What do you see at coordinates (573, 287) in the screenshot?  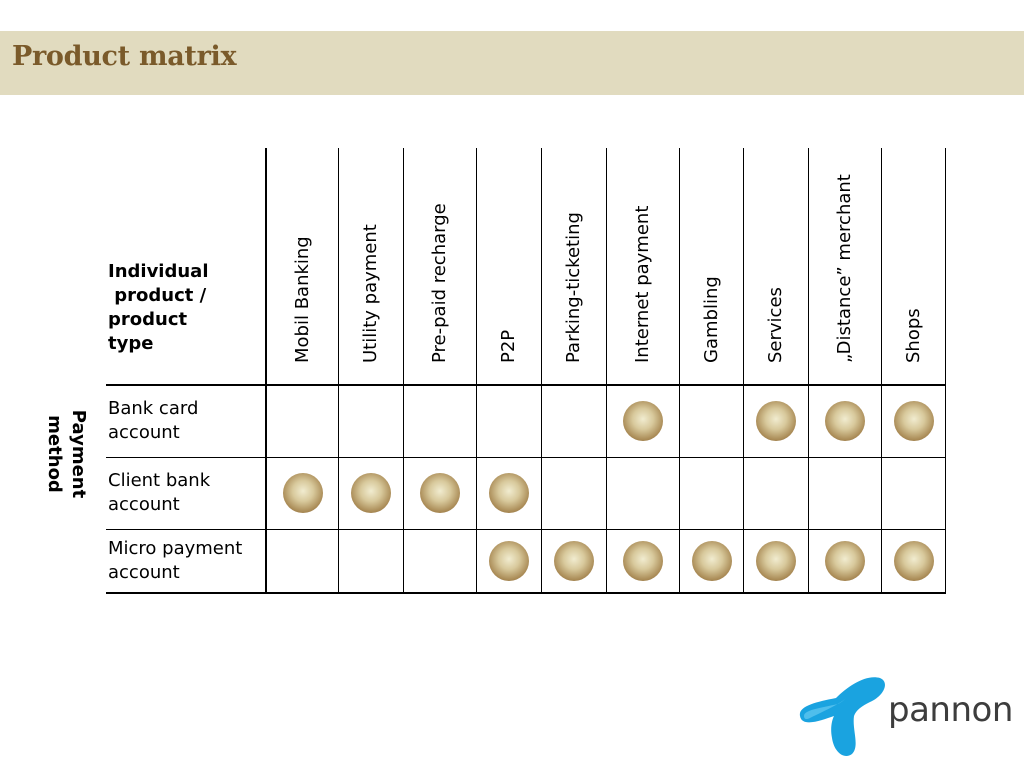 I see `column-label: Parking-ticketing` at bounding box center [573, 287].